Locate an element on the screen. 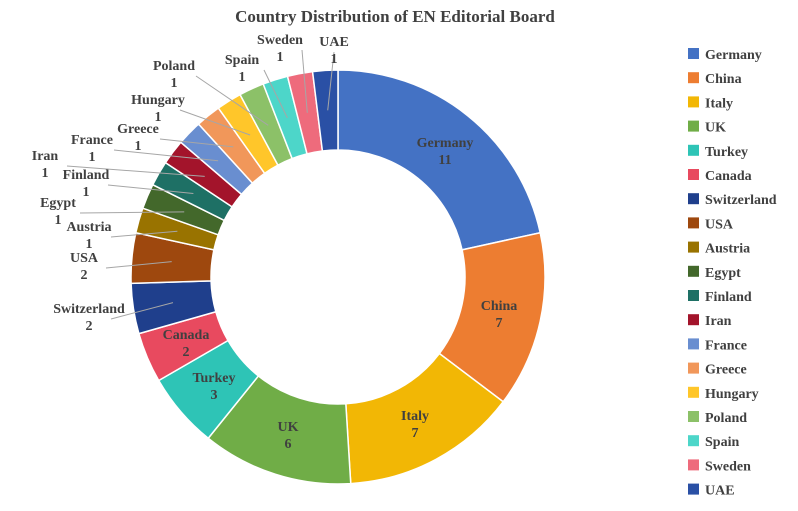 This screenshot has height=511, width=798. leader-line-sweden is located at coordinates (304, 81).